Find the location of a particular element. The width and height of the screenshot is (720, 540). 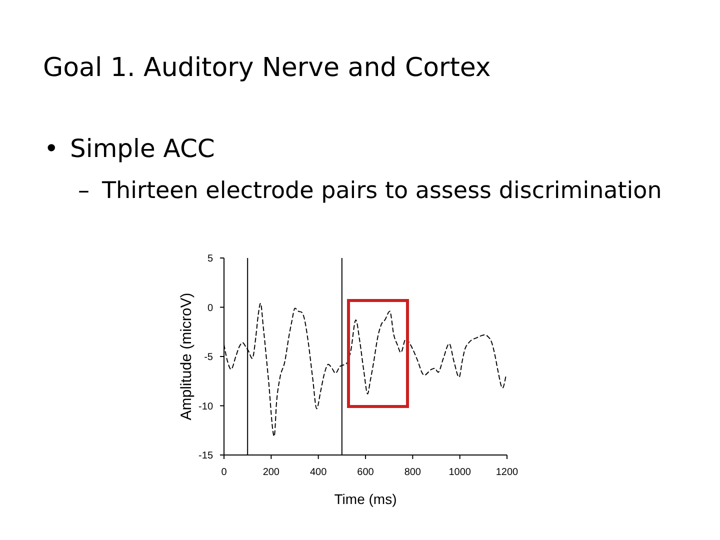

chart-title: Goal 1. Auditory Nerve and Cortex is located at coordinates (267, 68).